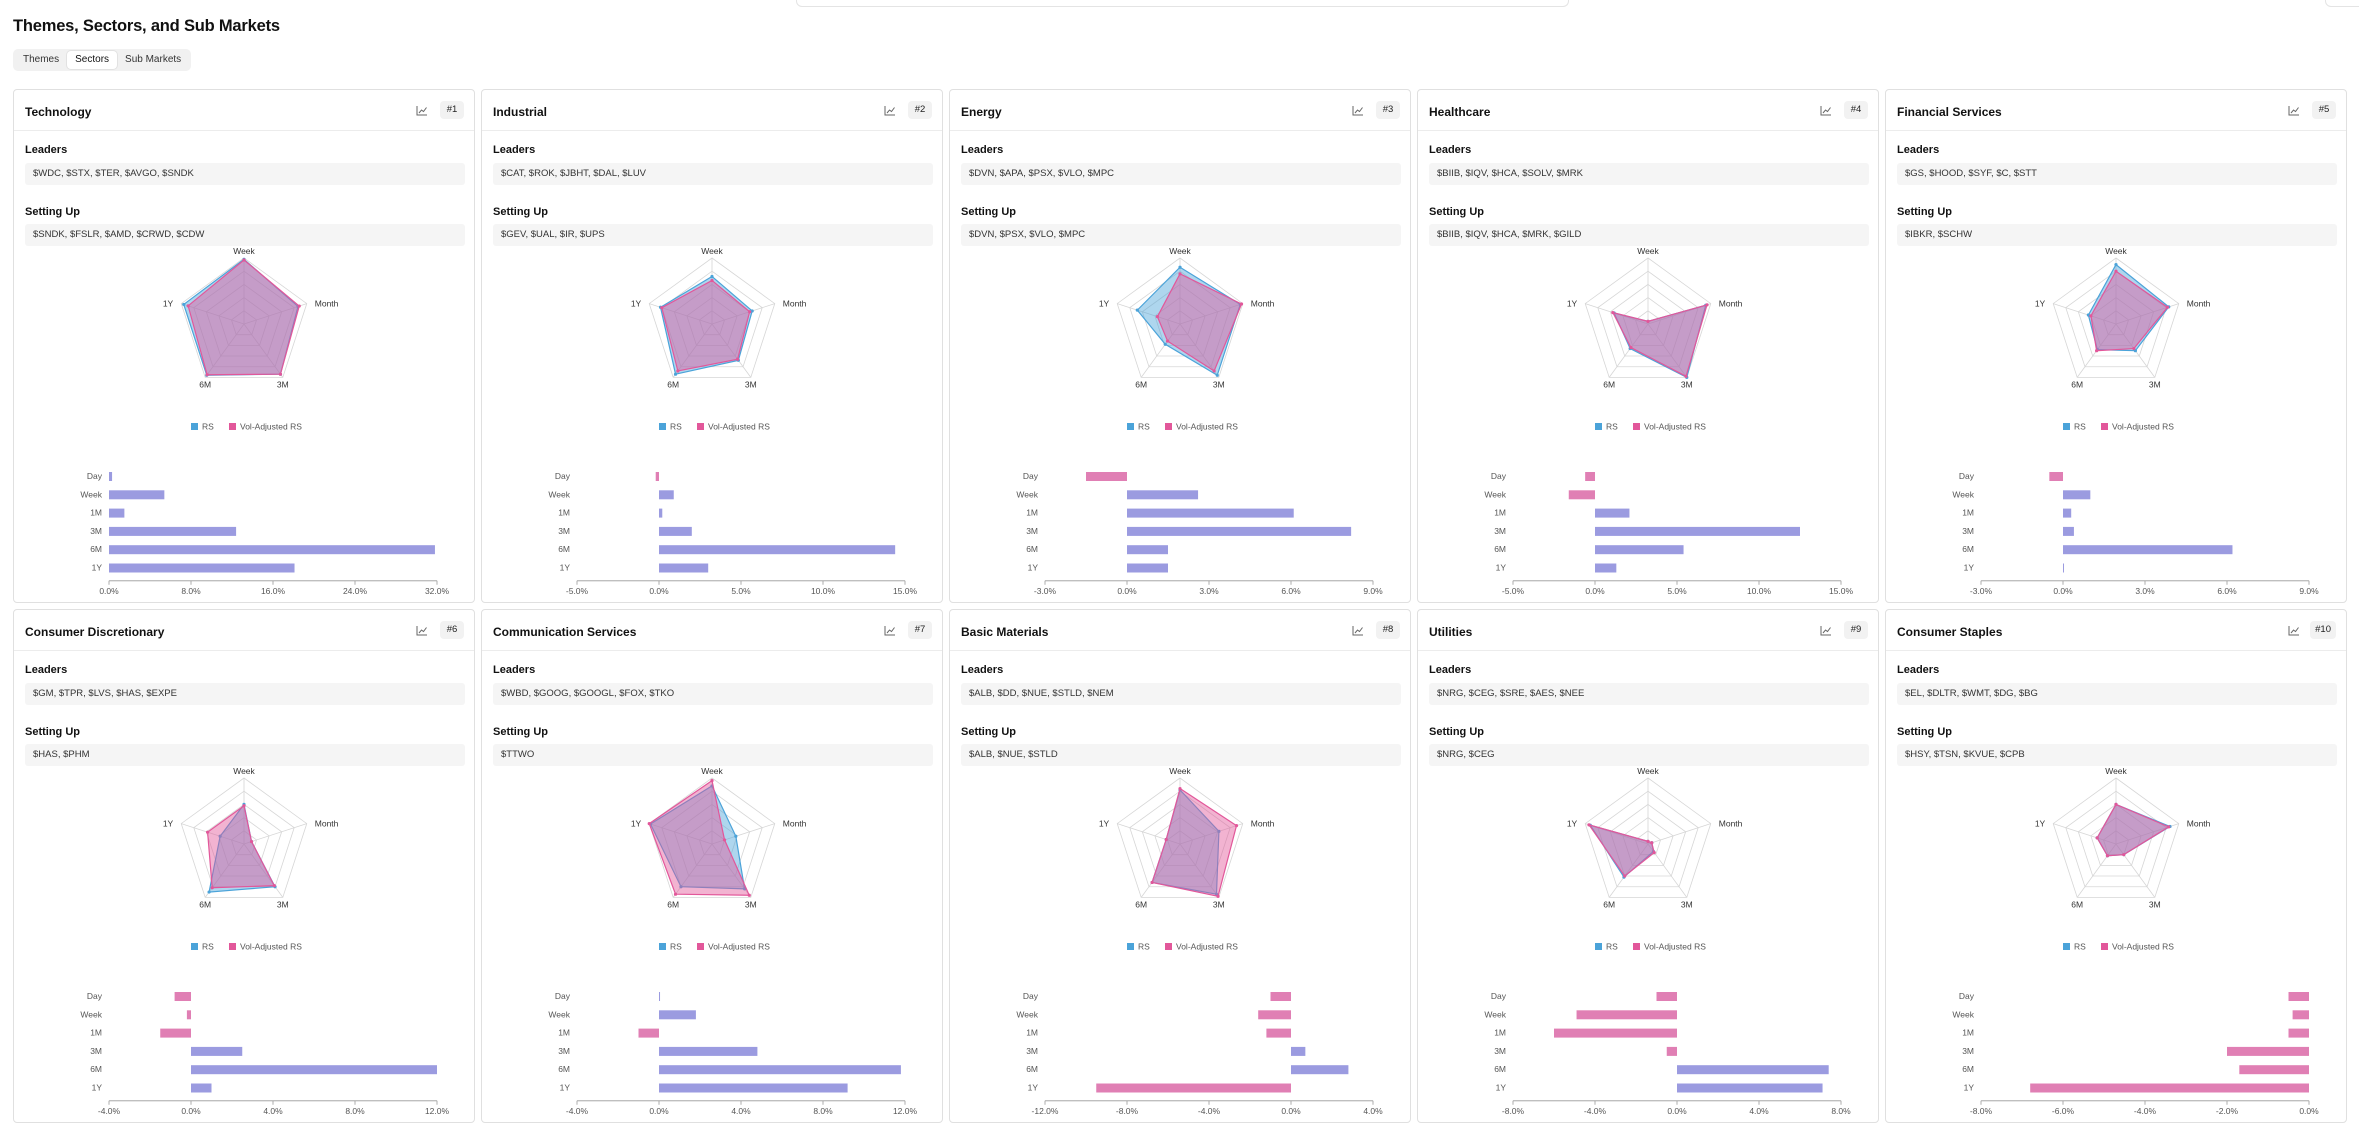  I want to click on legend-vol-label: Vol-Adjusted RS, so click(1675, 427).